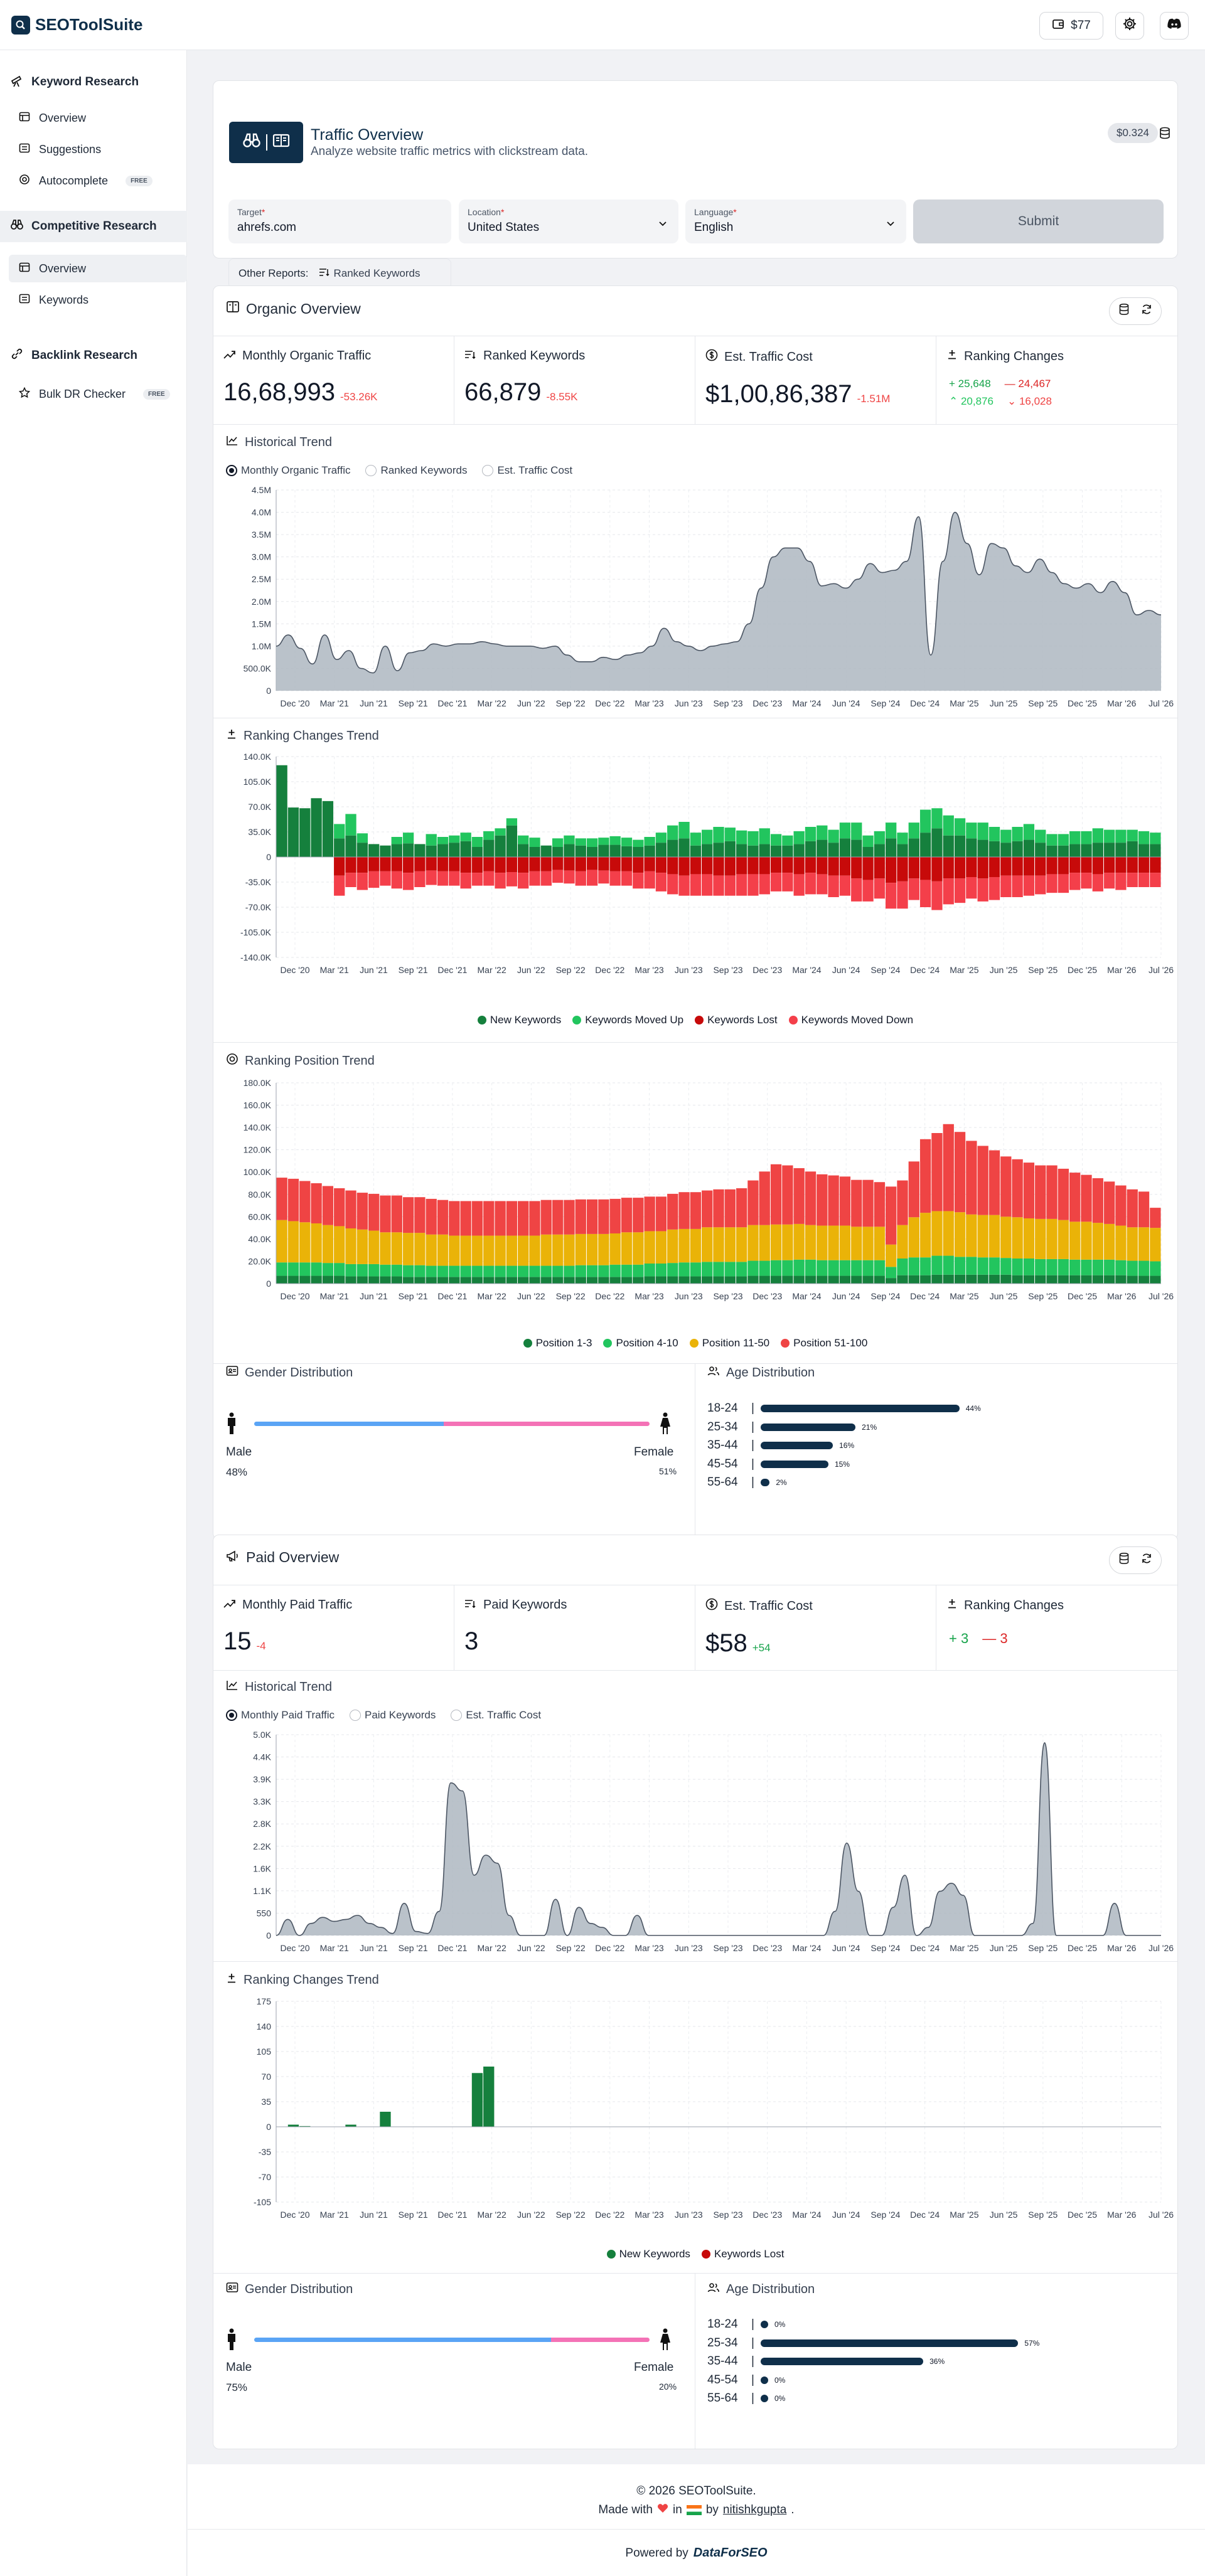  I want to click on organic-ranking-position-header: Ranking Position Trend, so click(300, 1061).